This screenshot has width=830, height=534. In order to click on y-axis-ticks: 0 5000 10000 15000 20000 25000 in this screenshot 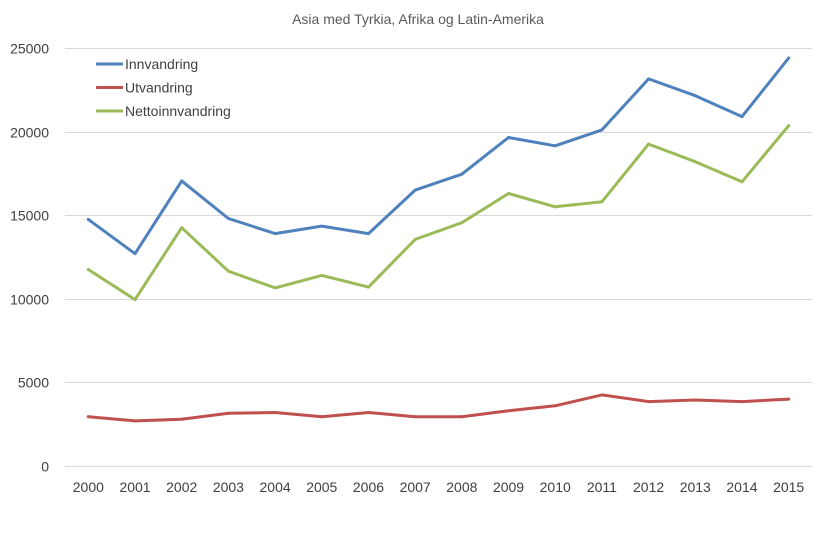, I will do `click(29, 258)`.